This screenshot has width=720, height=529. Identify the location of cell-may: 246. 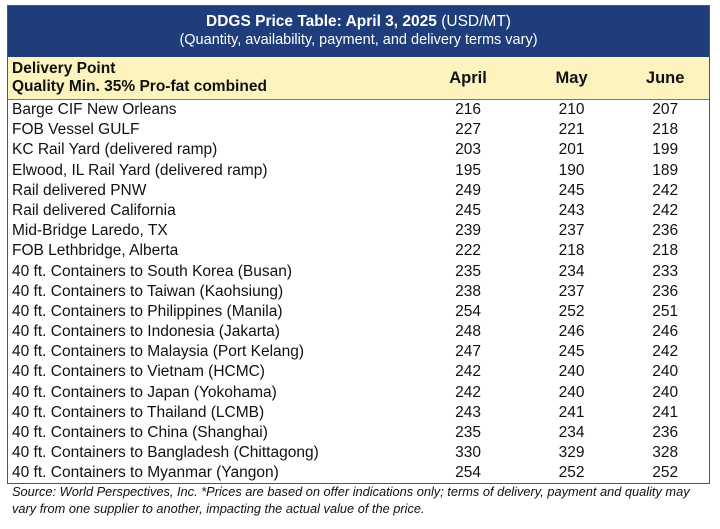
(571, 332).